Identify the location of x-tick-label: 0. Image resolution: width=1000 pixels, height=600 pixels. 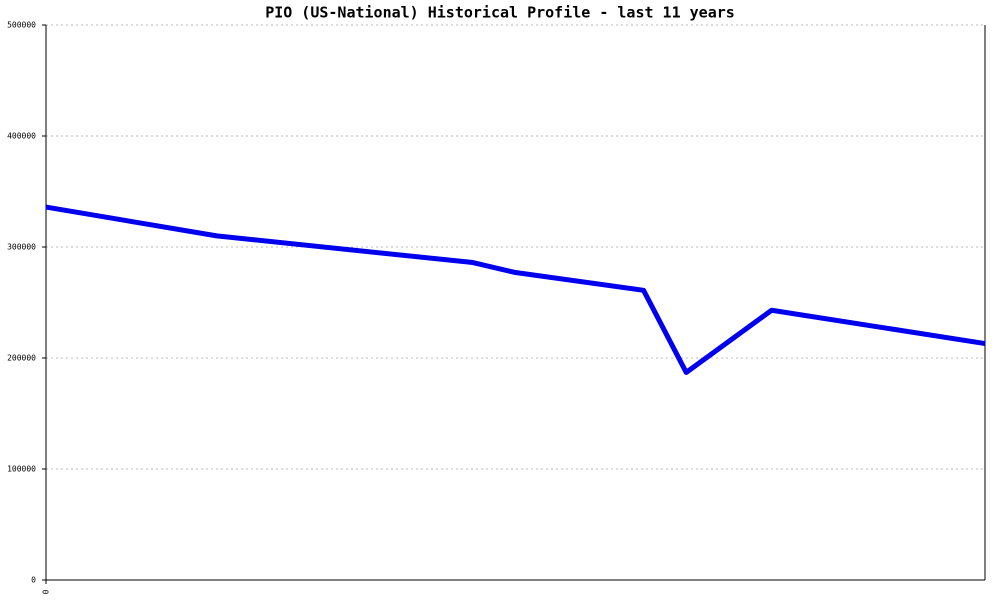
(46, 591).